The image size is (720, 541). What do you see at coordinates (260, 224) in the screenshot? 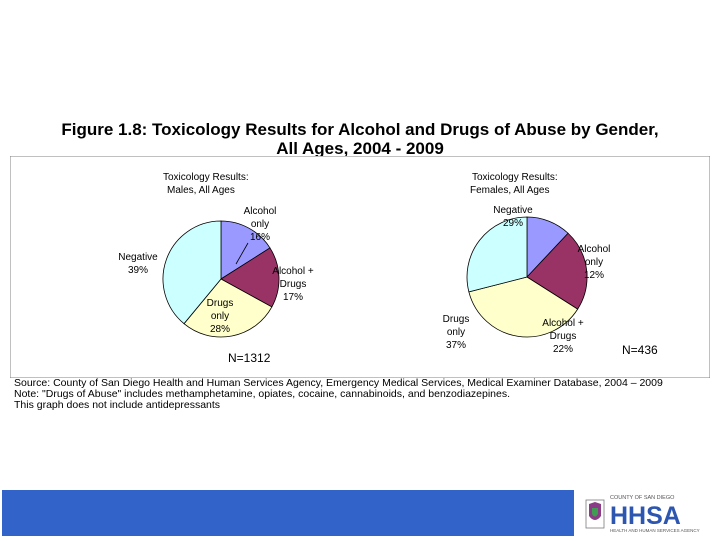
I see `male-label-alcohol-line2: only` at bounding box center [260, 224].